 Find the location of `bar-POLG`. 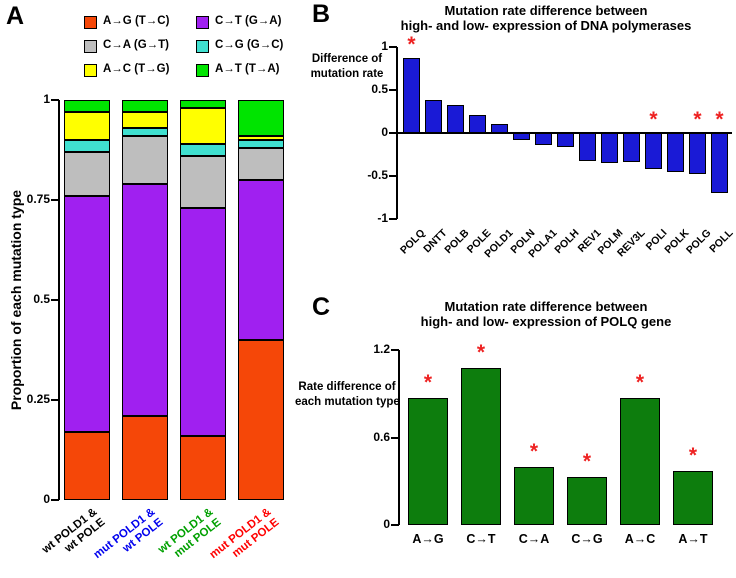

bar-POLG is located at coordinates (697, 154).